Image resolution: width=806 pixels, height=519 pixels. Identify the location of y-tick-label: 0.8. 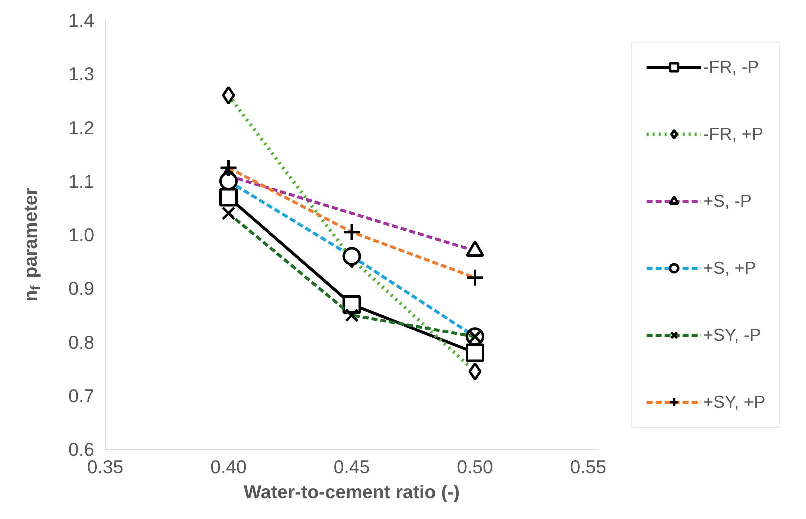
(81, 342).